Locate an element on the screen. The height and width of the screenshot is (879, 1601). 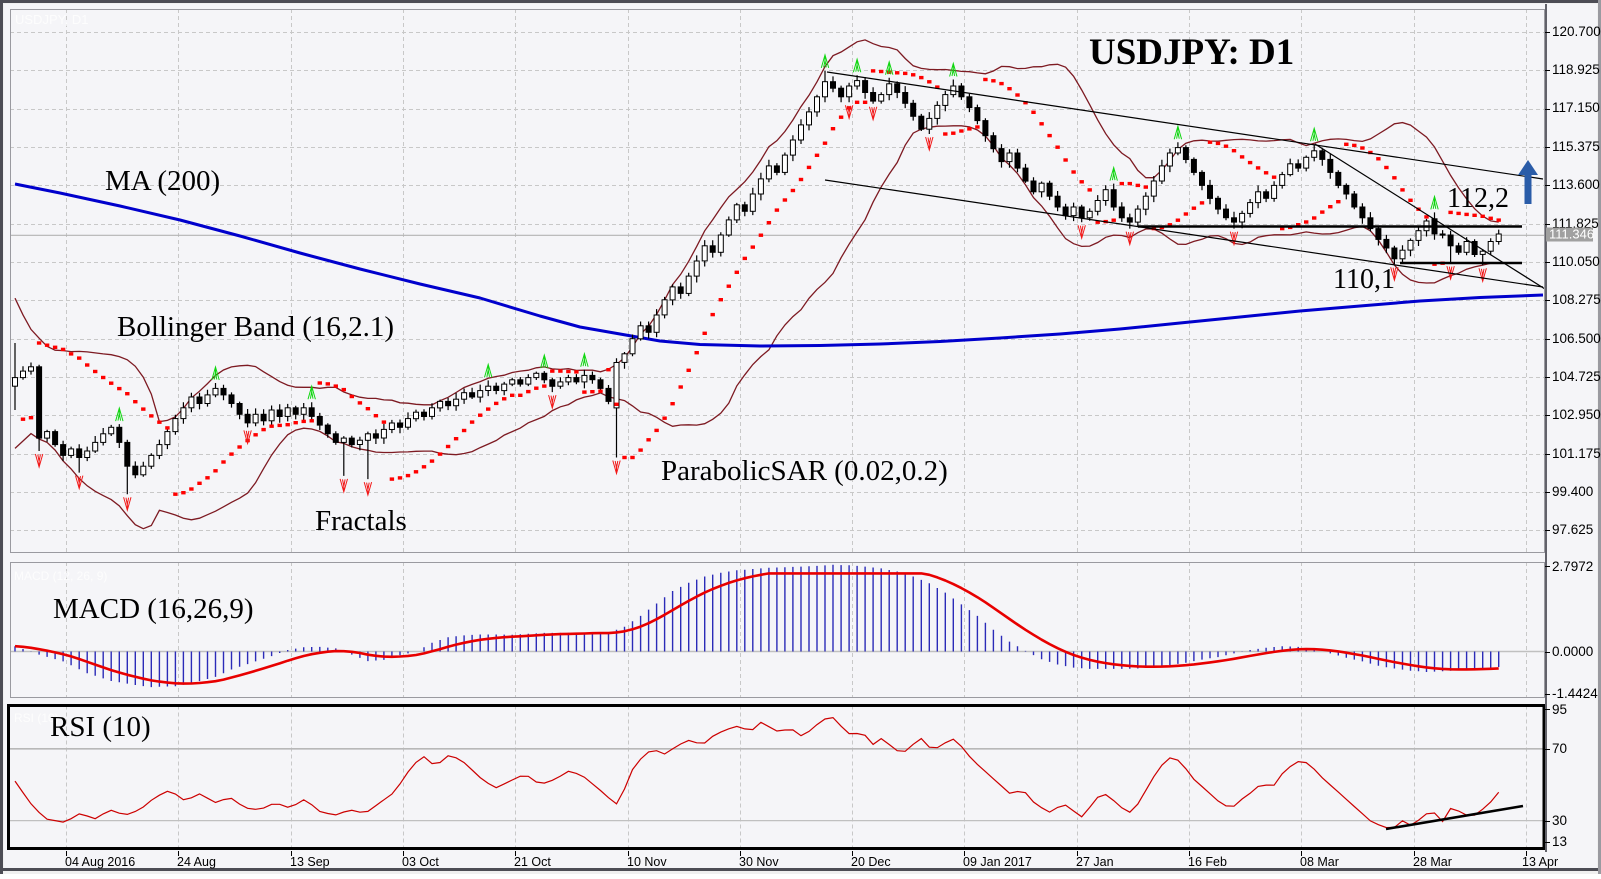
svg-text: 08 Mar is located at coordinates (1319, 862).